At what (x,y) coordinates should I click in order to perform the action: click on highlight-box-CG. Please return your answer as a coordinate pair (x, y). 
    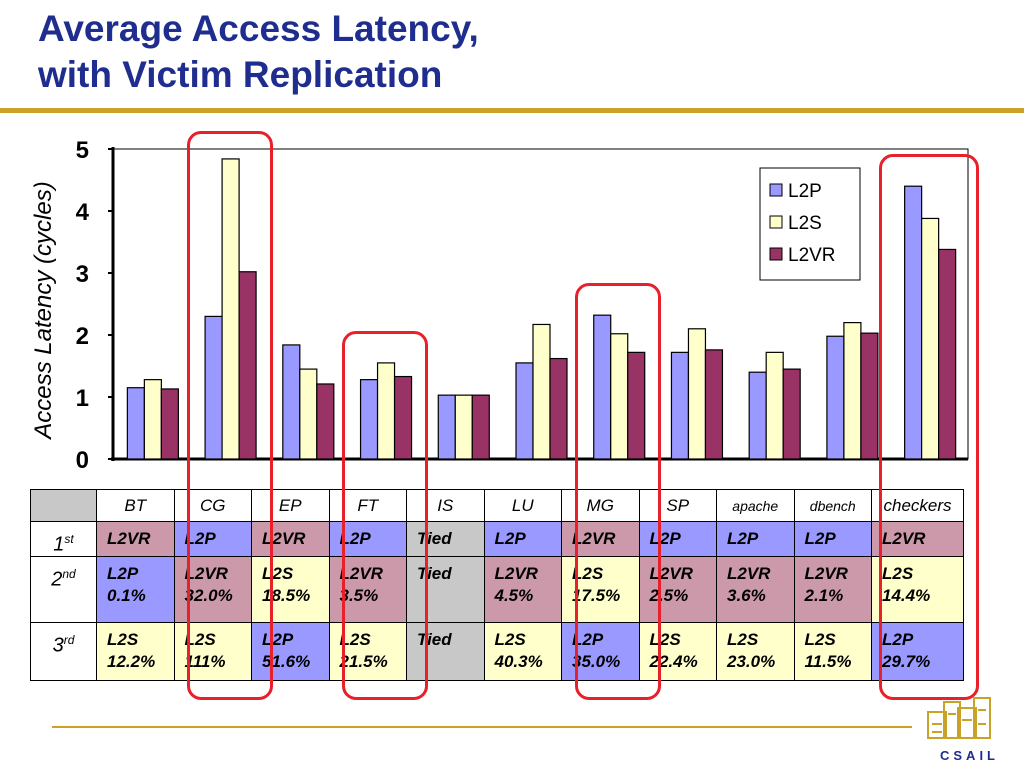
    Looking at the image, I should click on (229, 415).